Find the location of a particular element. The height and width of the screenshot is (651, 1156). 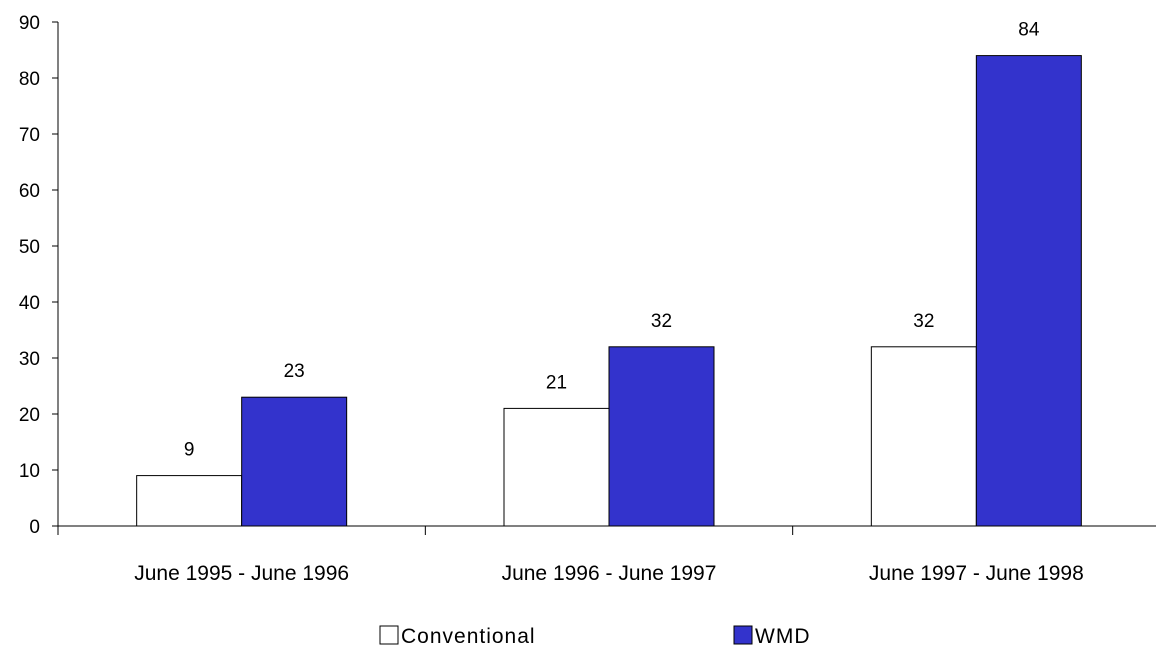

y-tick-label: 70 is located at coordinates (29, 135).